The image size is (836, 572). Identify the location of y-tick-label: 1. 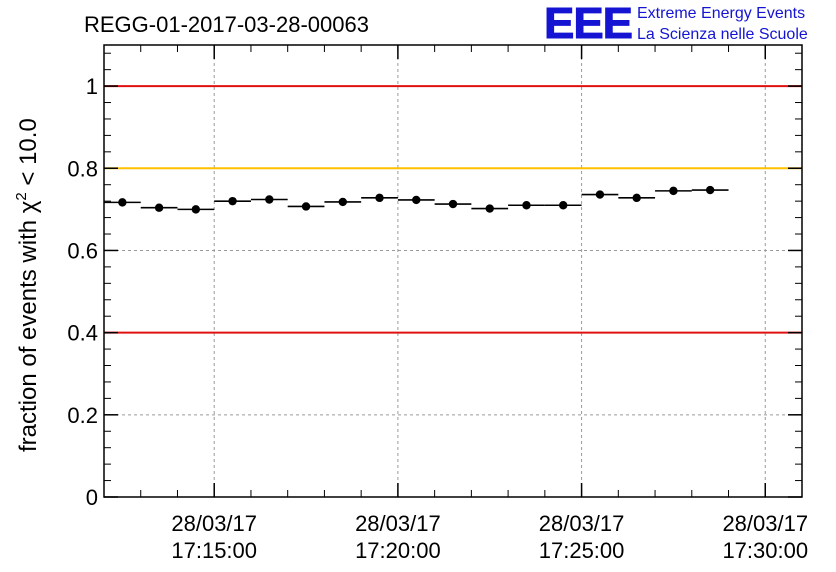
(92, 86).